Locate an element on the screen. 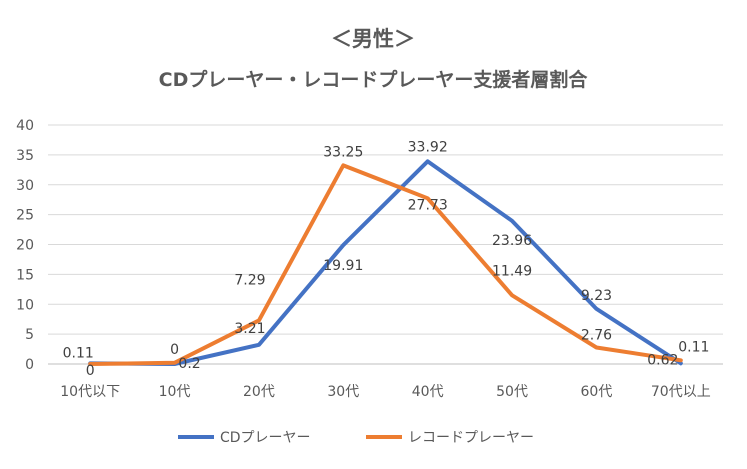 This screenshot has height=469, width=747. x-tick-label: 20代 is located at coordinates (259, 392).